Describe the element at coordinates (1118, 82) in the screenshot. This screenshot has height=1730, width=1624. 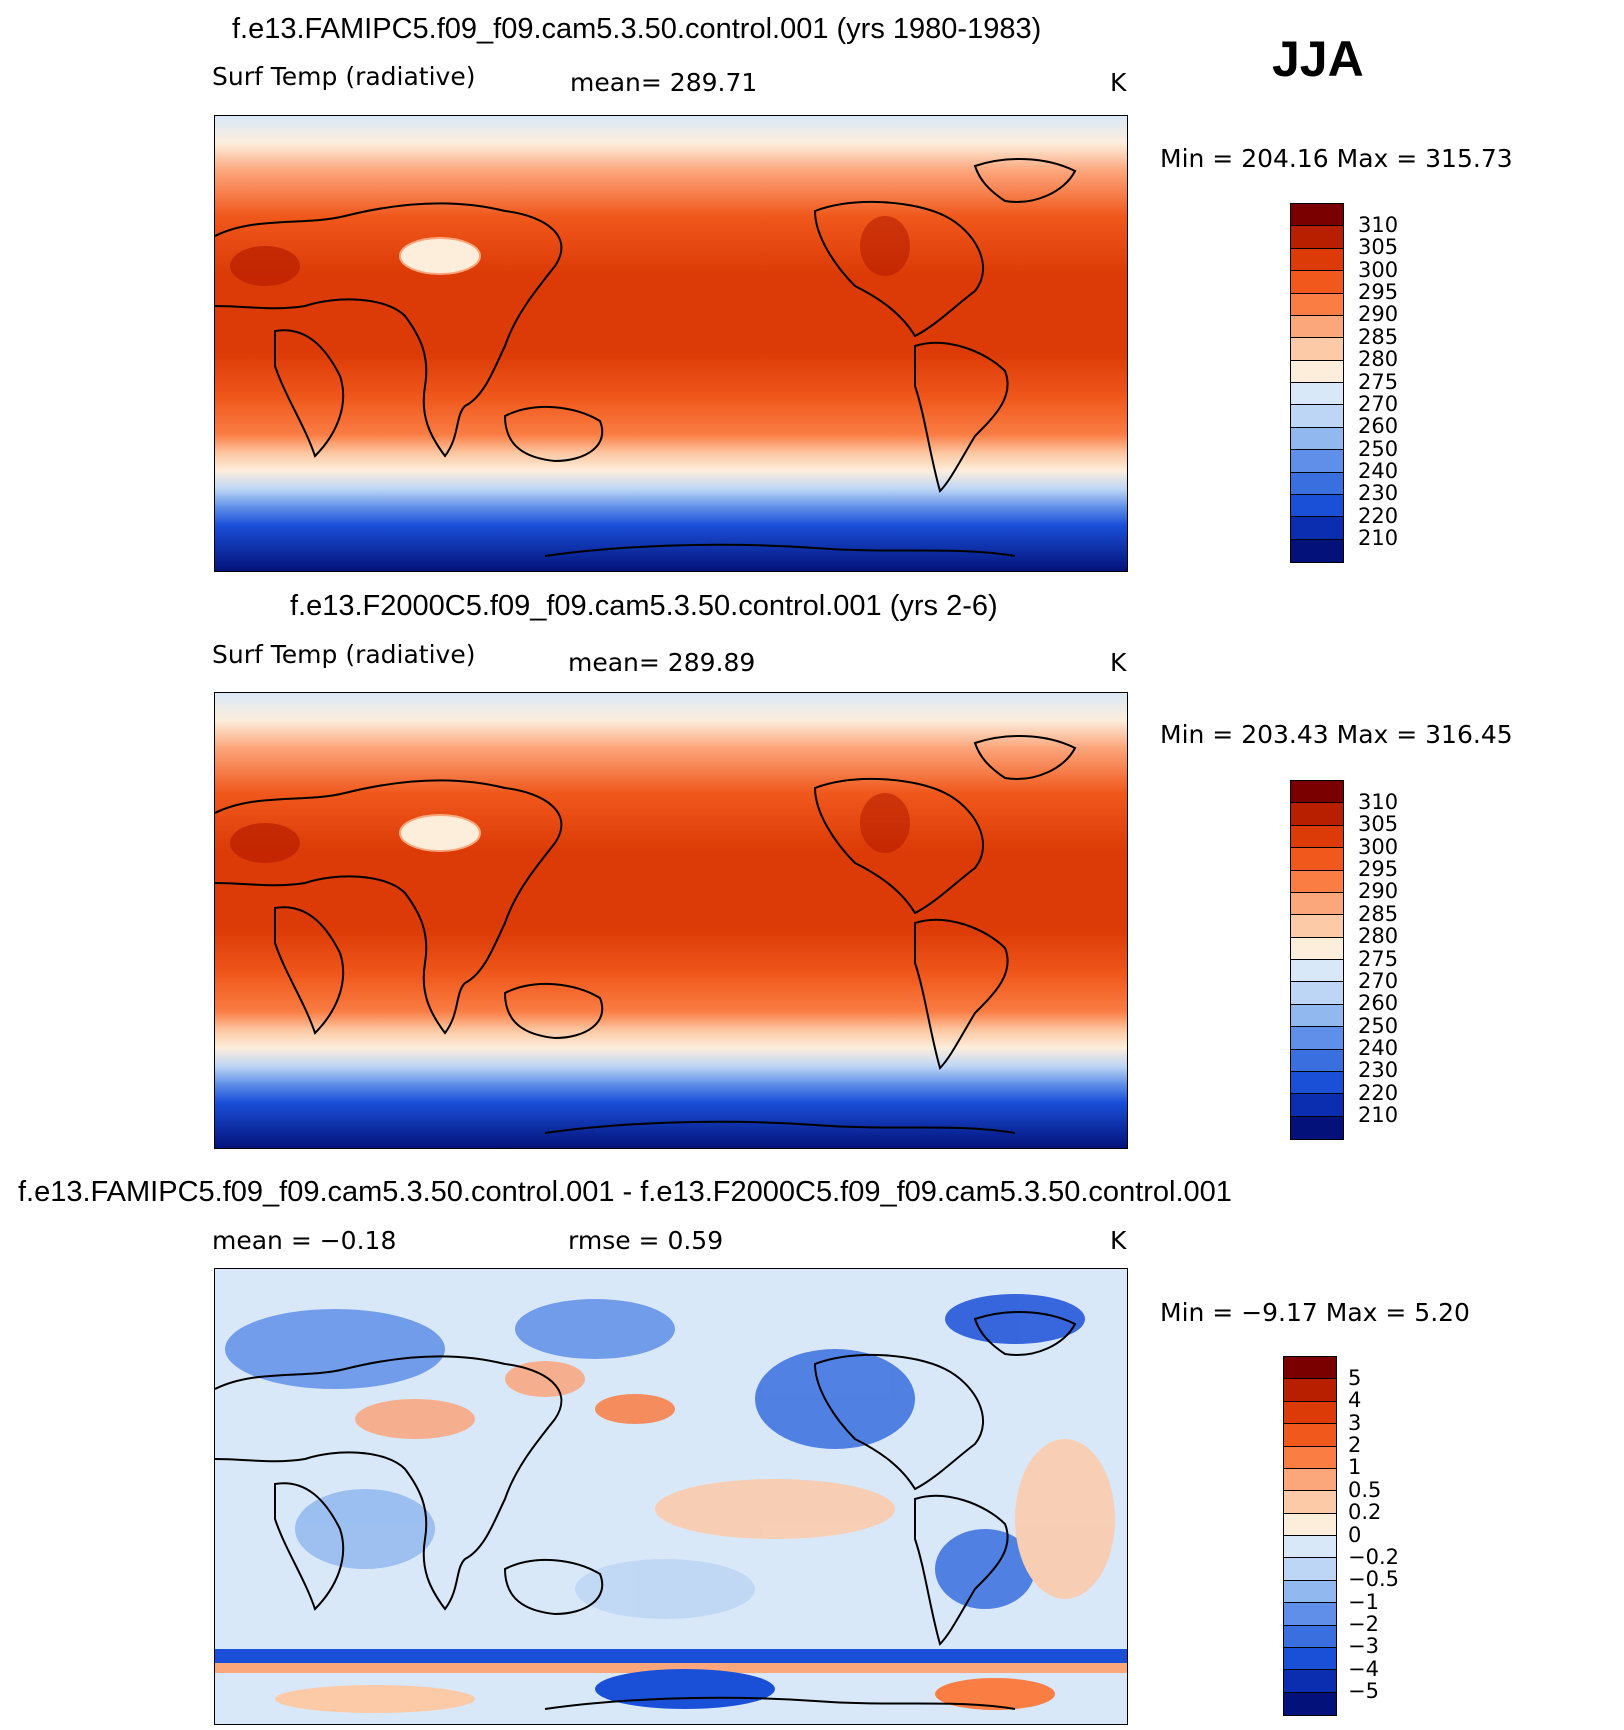
I see `panel1-units: K` at that location.